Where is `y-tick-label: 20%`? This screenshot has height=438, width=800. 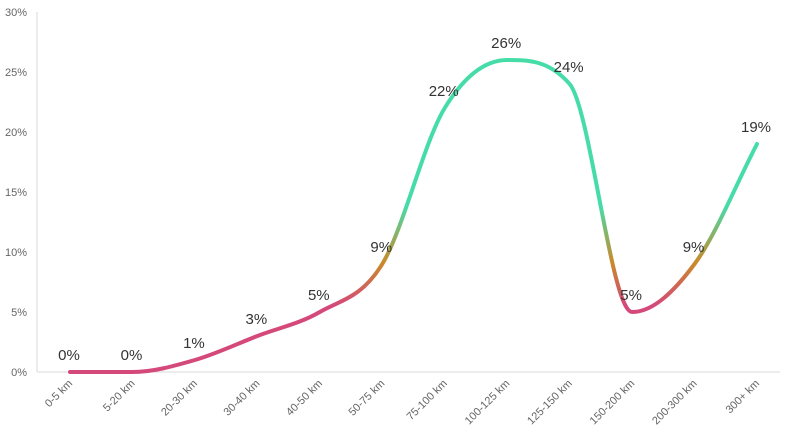
y-tick-label: 20% is located at coordinates (16, 133).